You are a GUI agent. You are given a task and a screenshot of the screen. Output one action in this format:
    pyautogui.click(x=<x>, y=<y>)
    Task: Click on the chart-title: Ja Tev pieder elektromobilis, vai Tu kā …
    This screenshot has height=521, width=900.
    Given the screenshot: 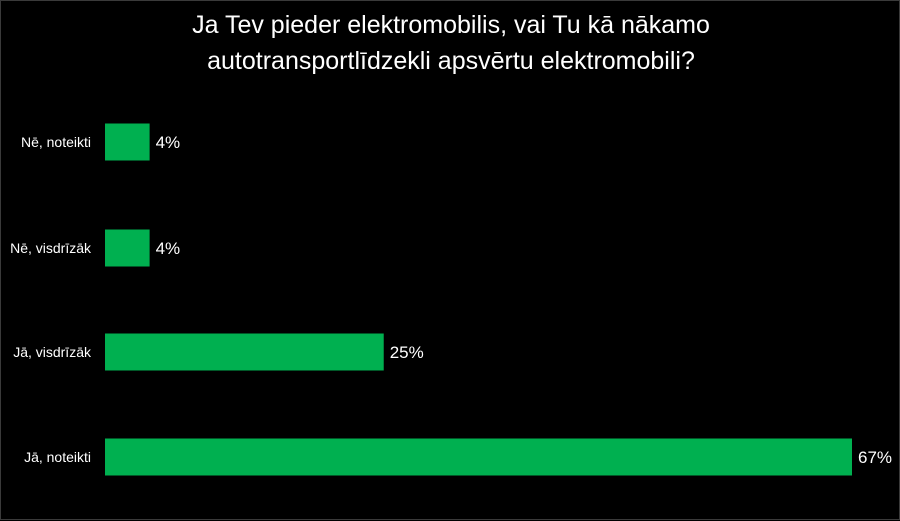 What is the action you would take?
    pyautogui.click(x=450, y=43)
    